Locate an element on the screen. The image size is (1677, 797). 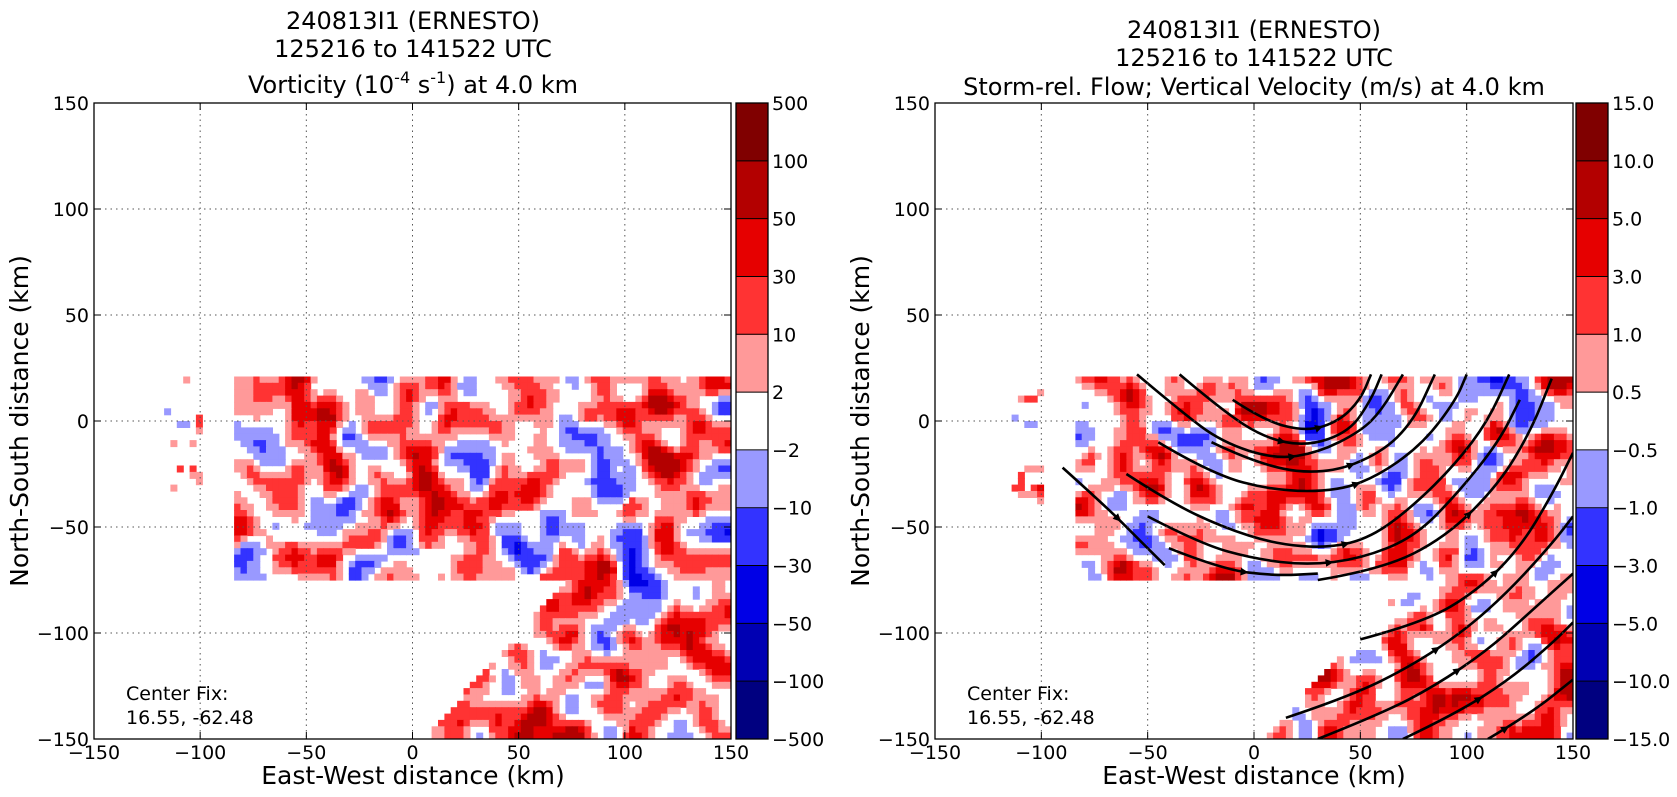
colorbar-swatch is located at coordinates (752, 305).